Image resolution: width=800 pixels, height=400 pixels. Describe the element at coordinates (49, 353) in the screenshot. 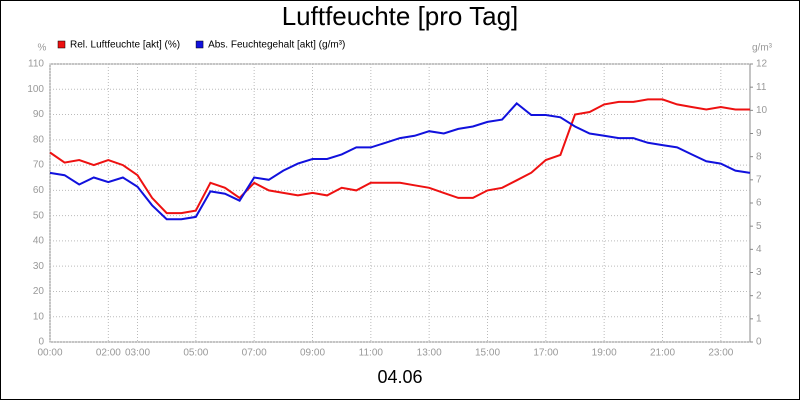

I see `x-tick-label: 00:00` at that location.